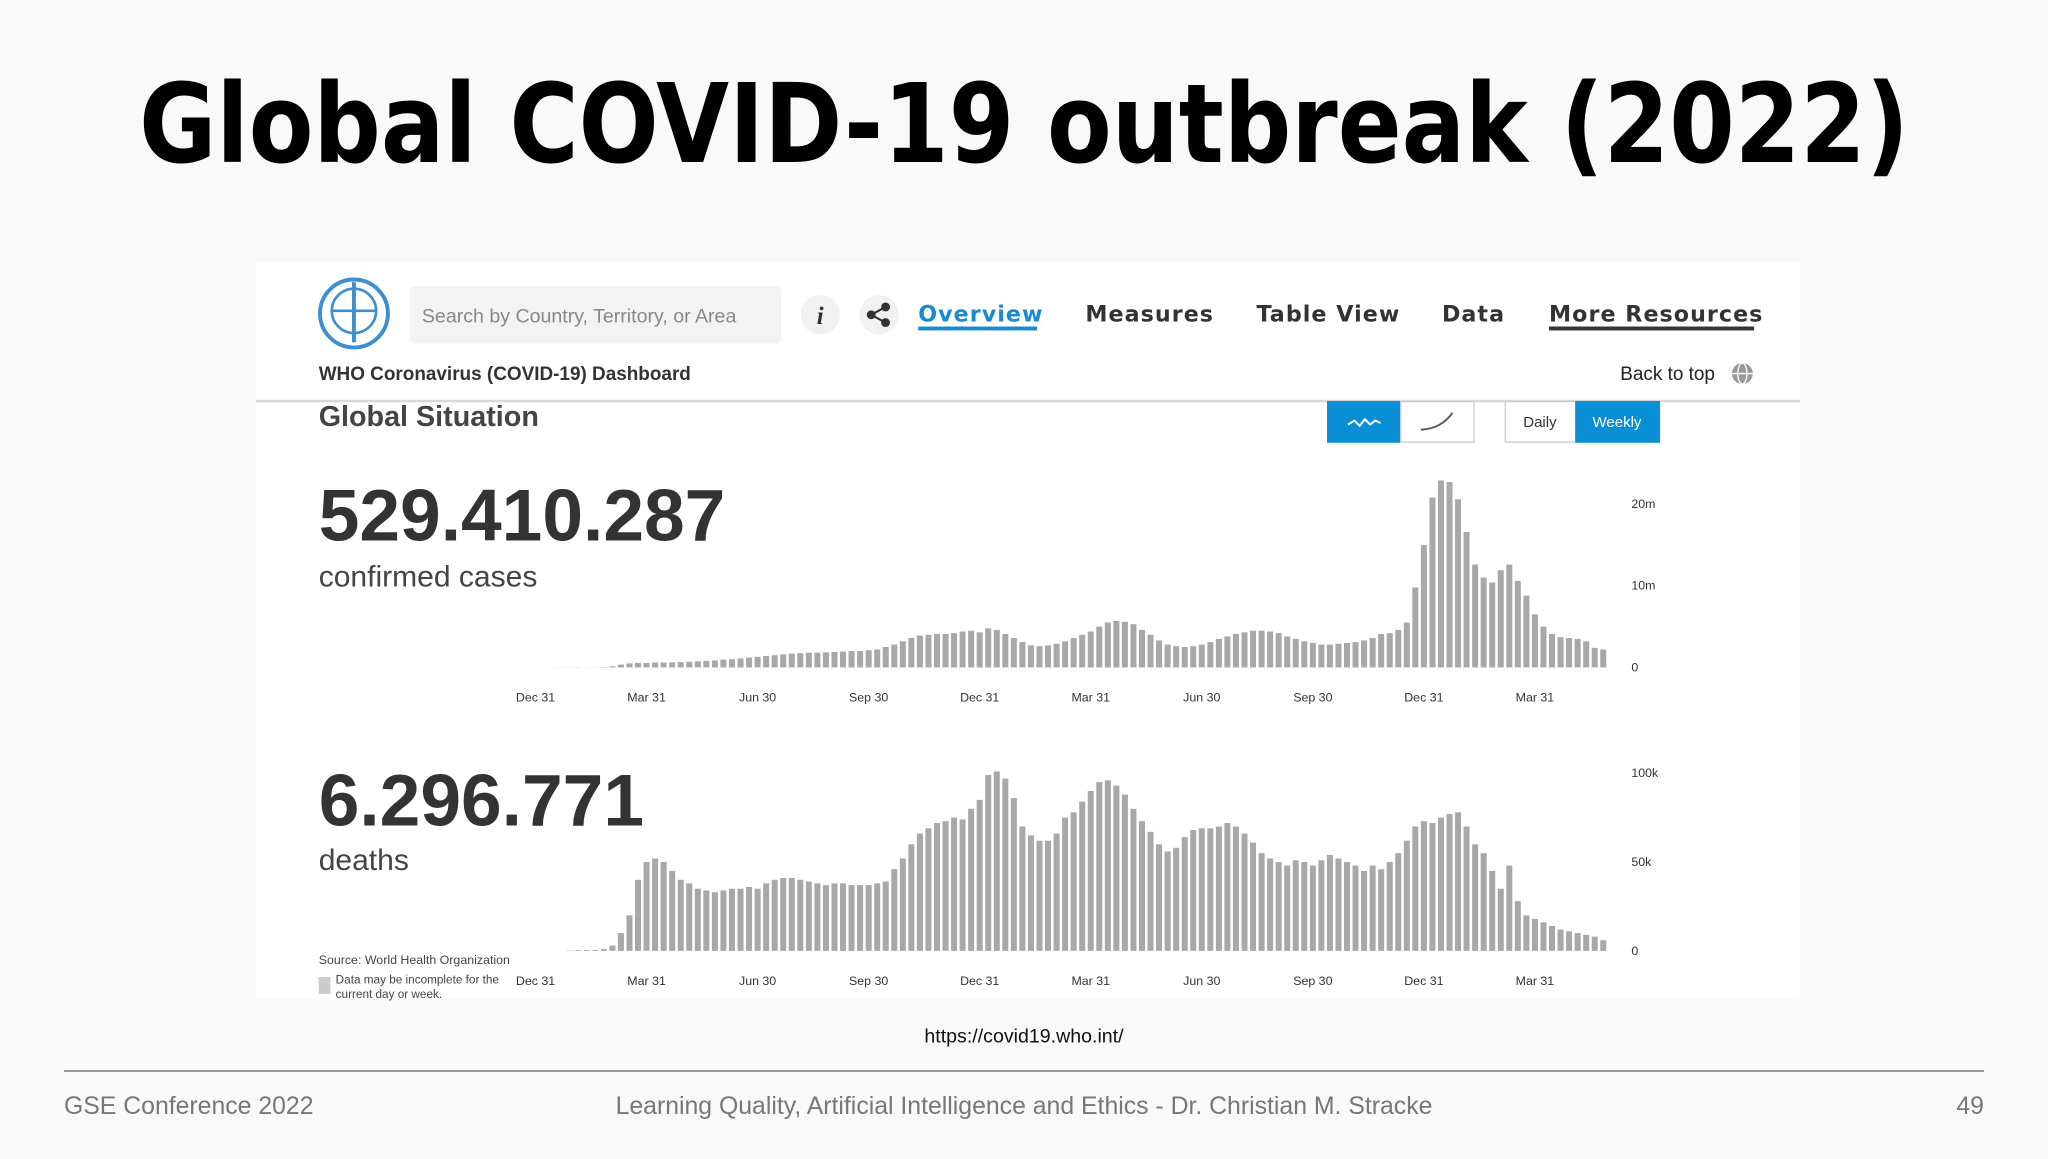 The image size is (2048, 1159). I want to click on nav-link: Table View, so click(1328, 314).